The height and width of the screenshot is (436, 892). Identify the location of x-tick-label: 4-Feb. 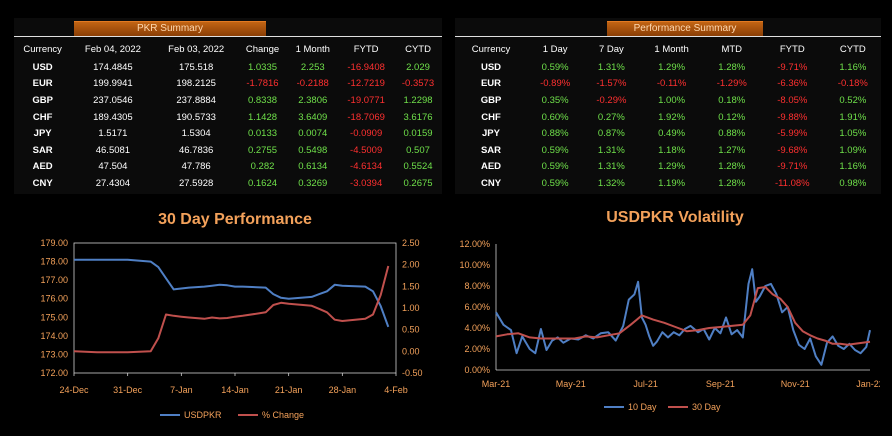
(396, 390).